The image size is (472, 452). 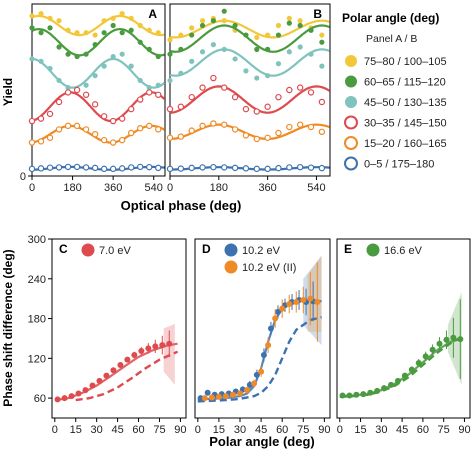 I want to click on panel-label: B, so click(x=317, y=14).